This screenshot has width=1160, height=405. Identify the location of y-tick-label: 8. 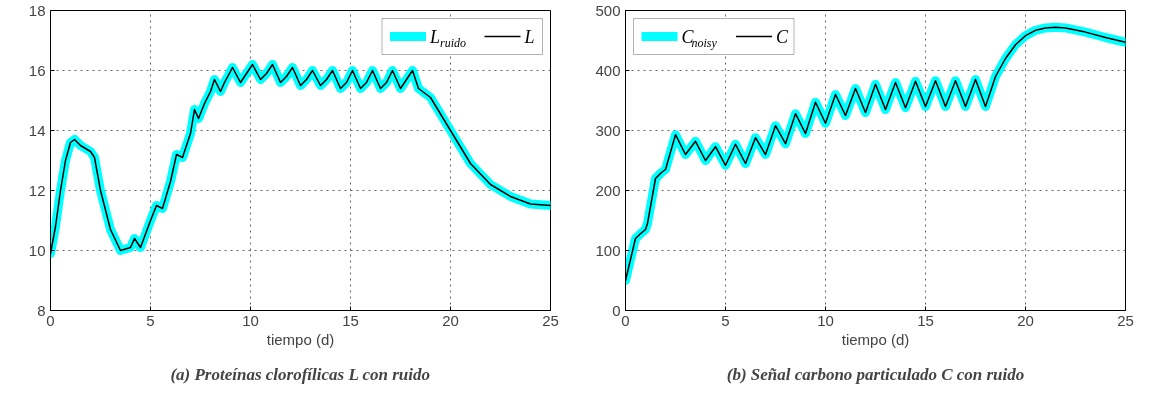
(41, 310).